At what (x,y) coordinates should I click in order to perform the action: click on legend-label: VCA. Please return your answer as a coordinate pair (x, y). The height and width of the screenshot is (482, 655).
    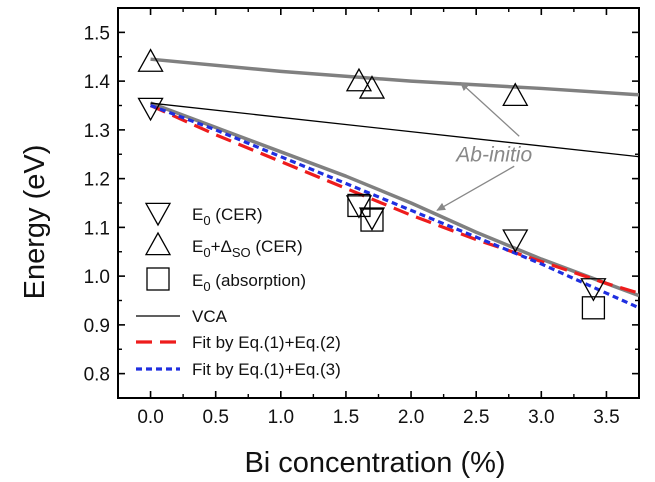
    Looking at the image, I should click on (210, 316).